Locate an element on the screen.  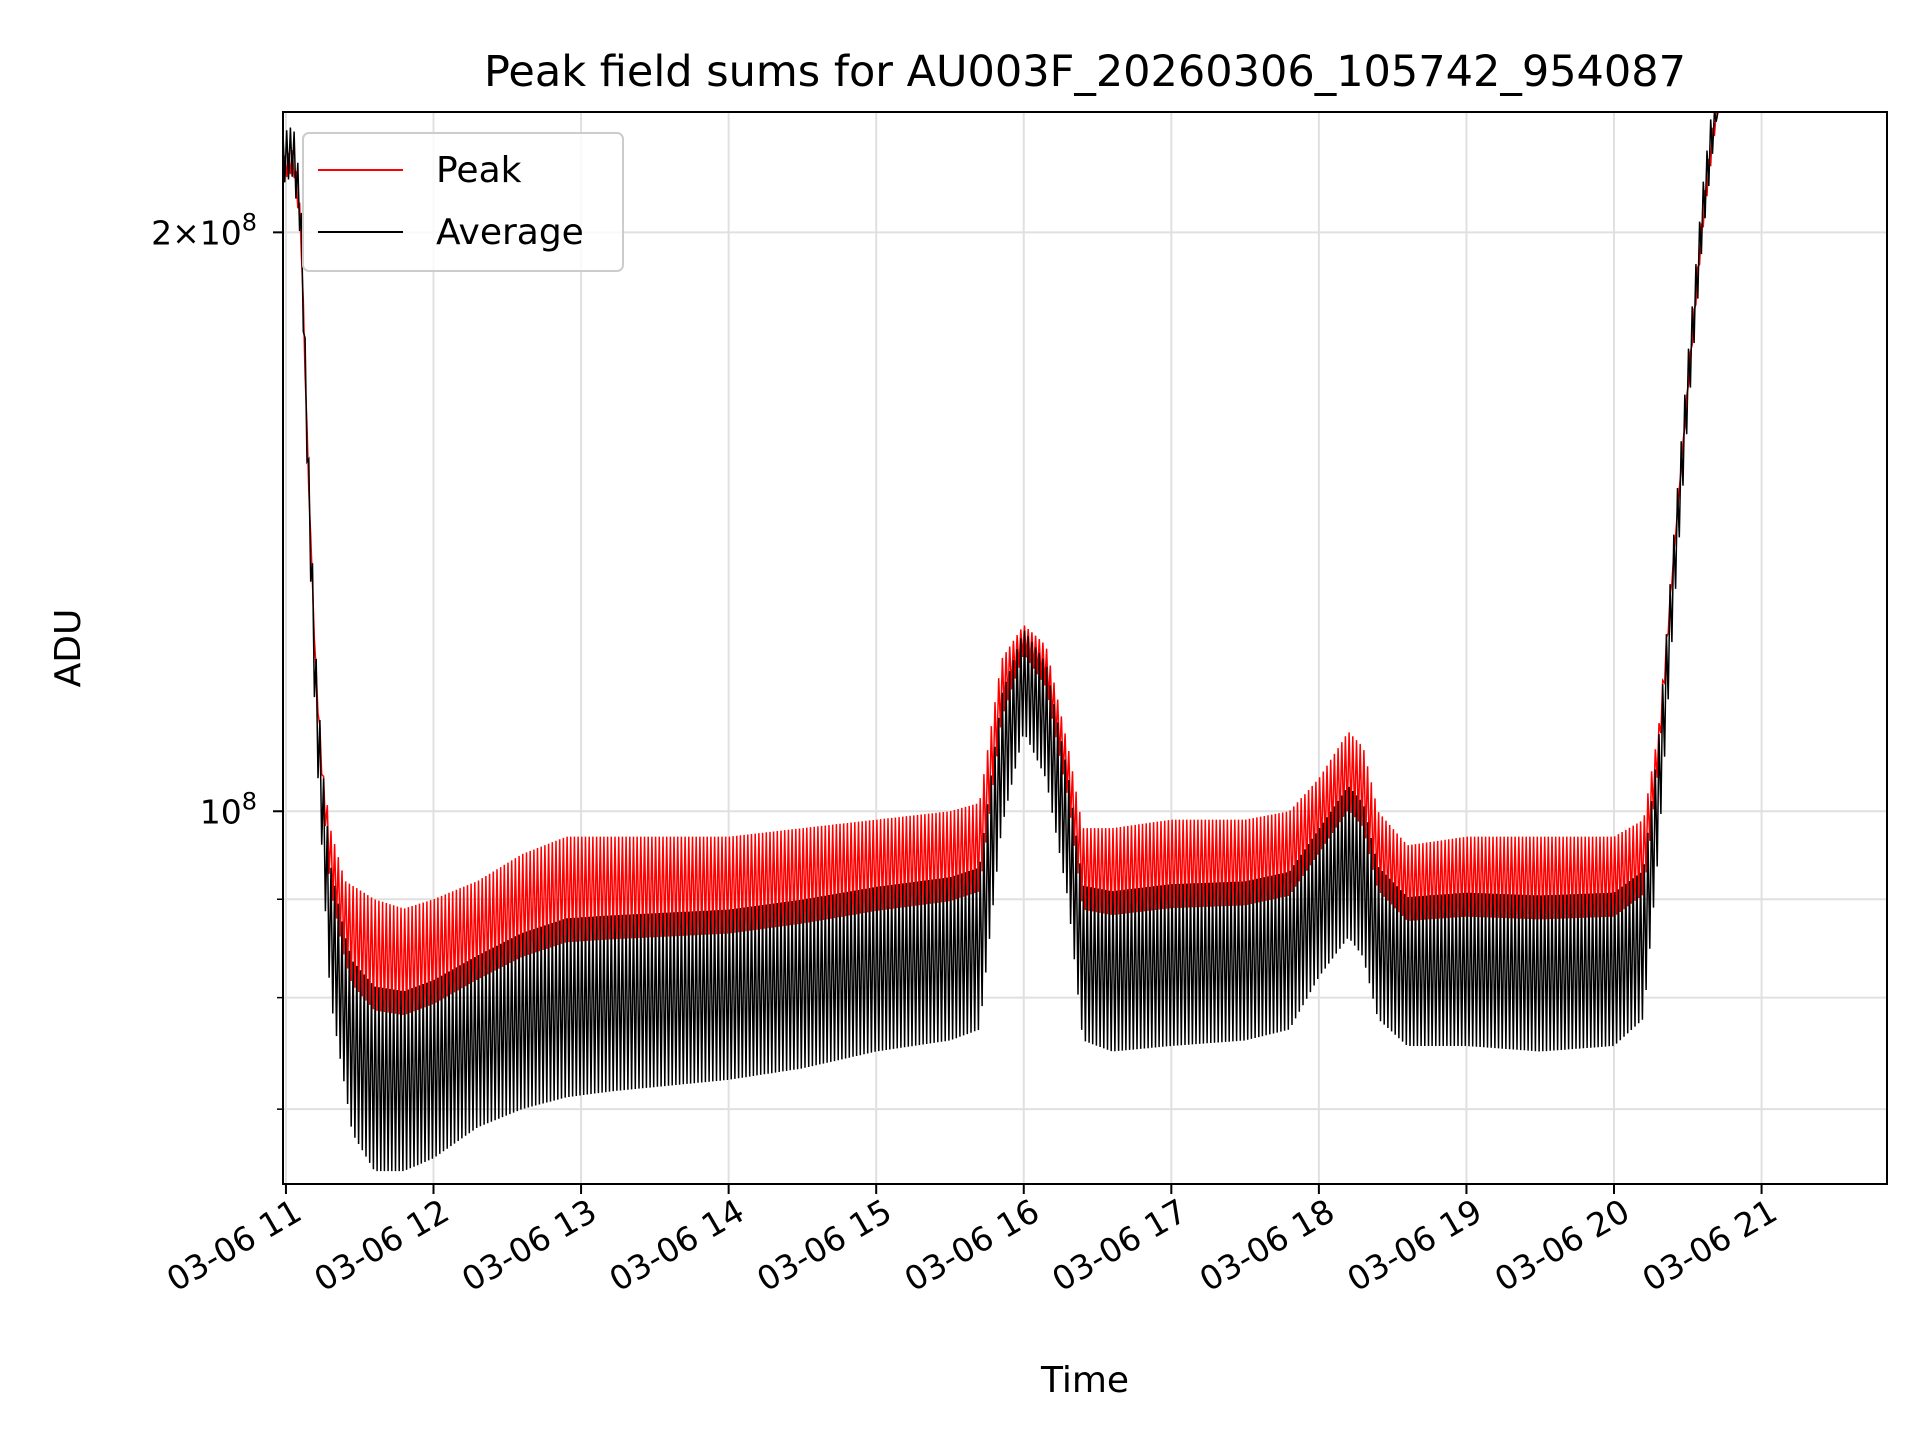
legend: Peak Average is located at coordinates (463, 202).